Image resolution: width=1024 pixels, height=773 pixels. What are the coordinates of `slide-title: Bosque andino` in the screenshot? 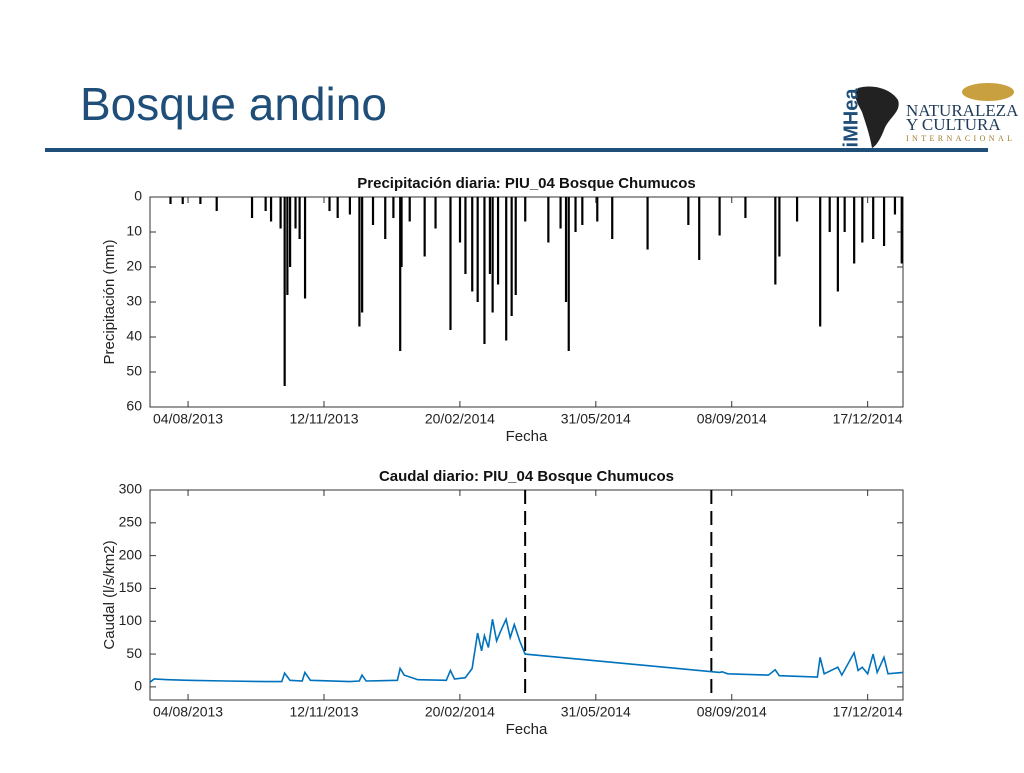 It's located at (233, 104).